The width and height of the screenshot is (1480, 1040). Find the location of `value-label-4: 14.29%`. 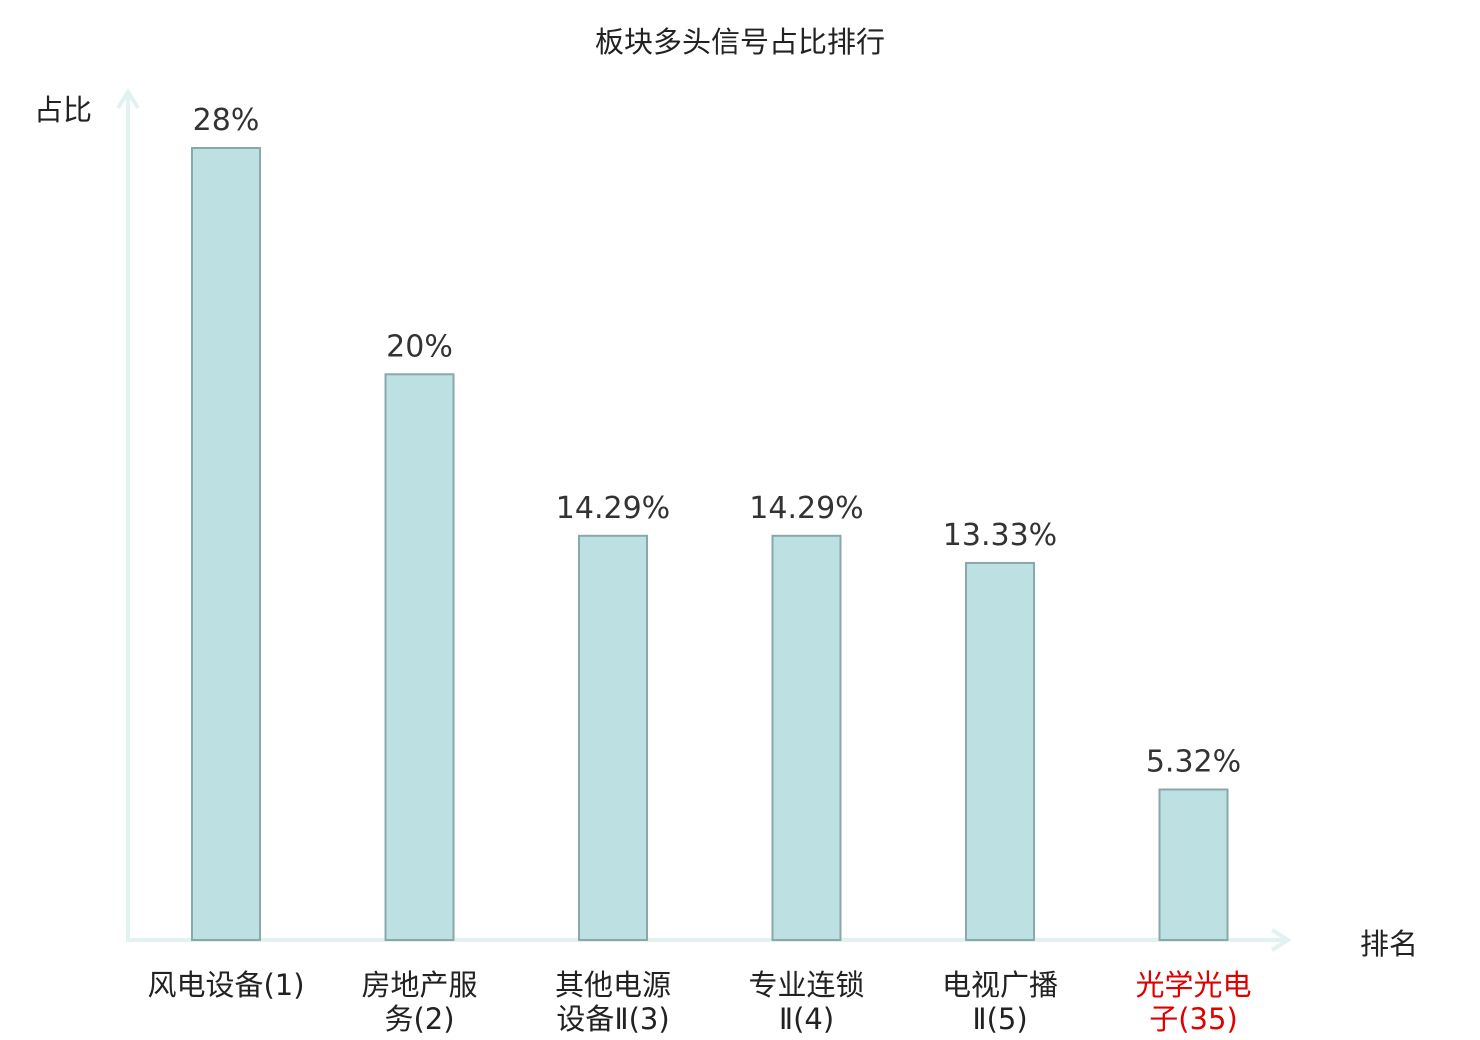

value-label-4: 14.29% is located at coordinates (806, 508).